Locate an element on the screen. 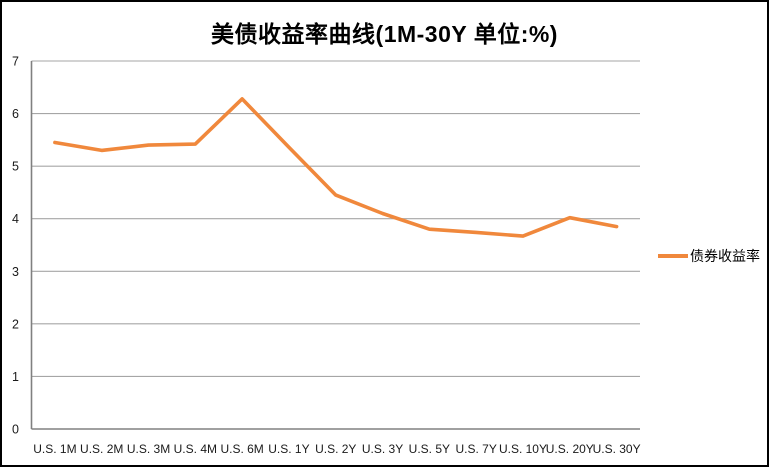 The width and height of the screenshot is (769, 467). x-tick-label: U.S. 10Y is located at coordinates (523, 449).